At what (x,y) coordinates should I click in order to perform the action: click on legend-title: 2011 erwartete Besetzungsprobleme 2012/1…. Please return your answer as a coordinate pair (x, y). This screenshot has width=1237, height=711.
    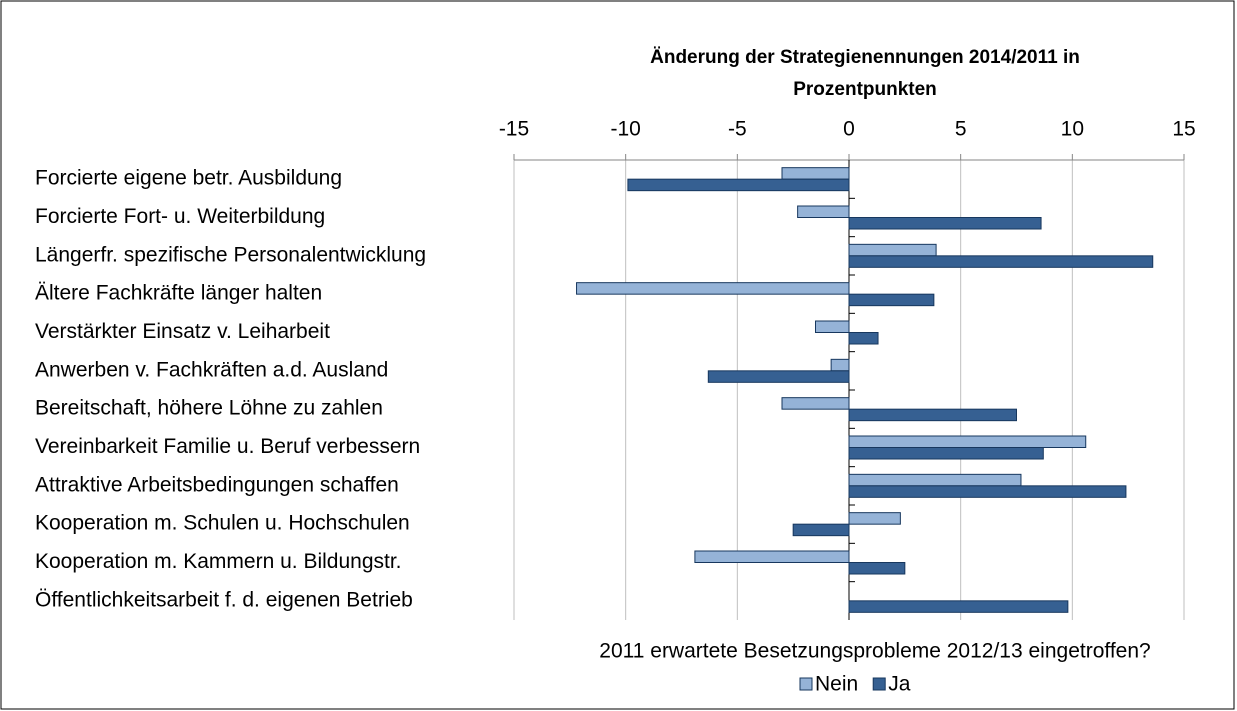
    Looking at the image, I should click on (874, 651).